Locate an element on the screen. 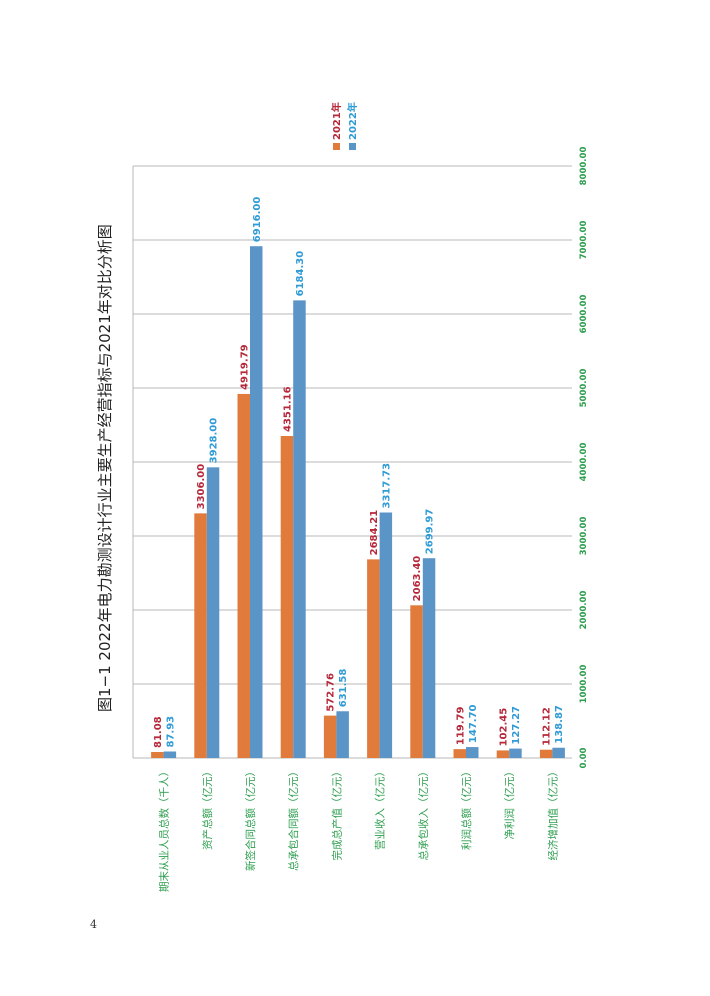 The image size is (710, 996). value-label-2022: 3928.00 is located at coordinates (214, 441).